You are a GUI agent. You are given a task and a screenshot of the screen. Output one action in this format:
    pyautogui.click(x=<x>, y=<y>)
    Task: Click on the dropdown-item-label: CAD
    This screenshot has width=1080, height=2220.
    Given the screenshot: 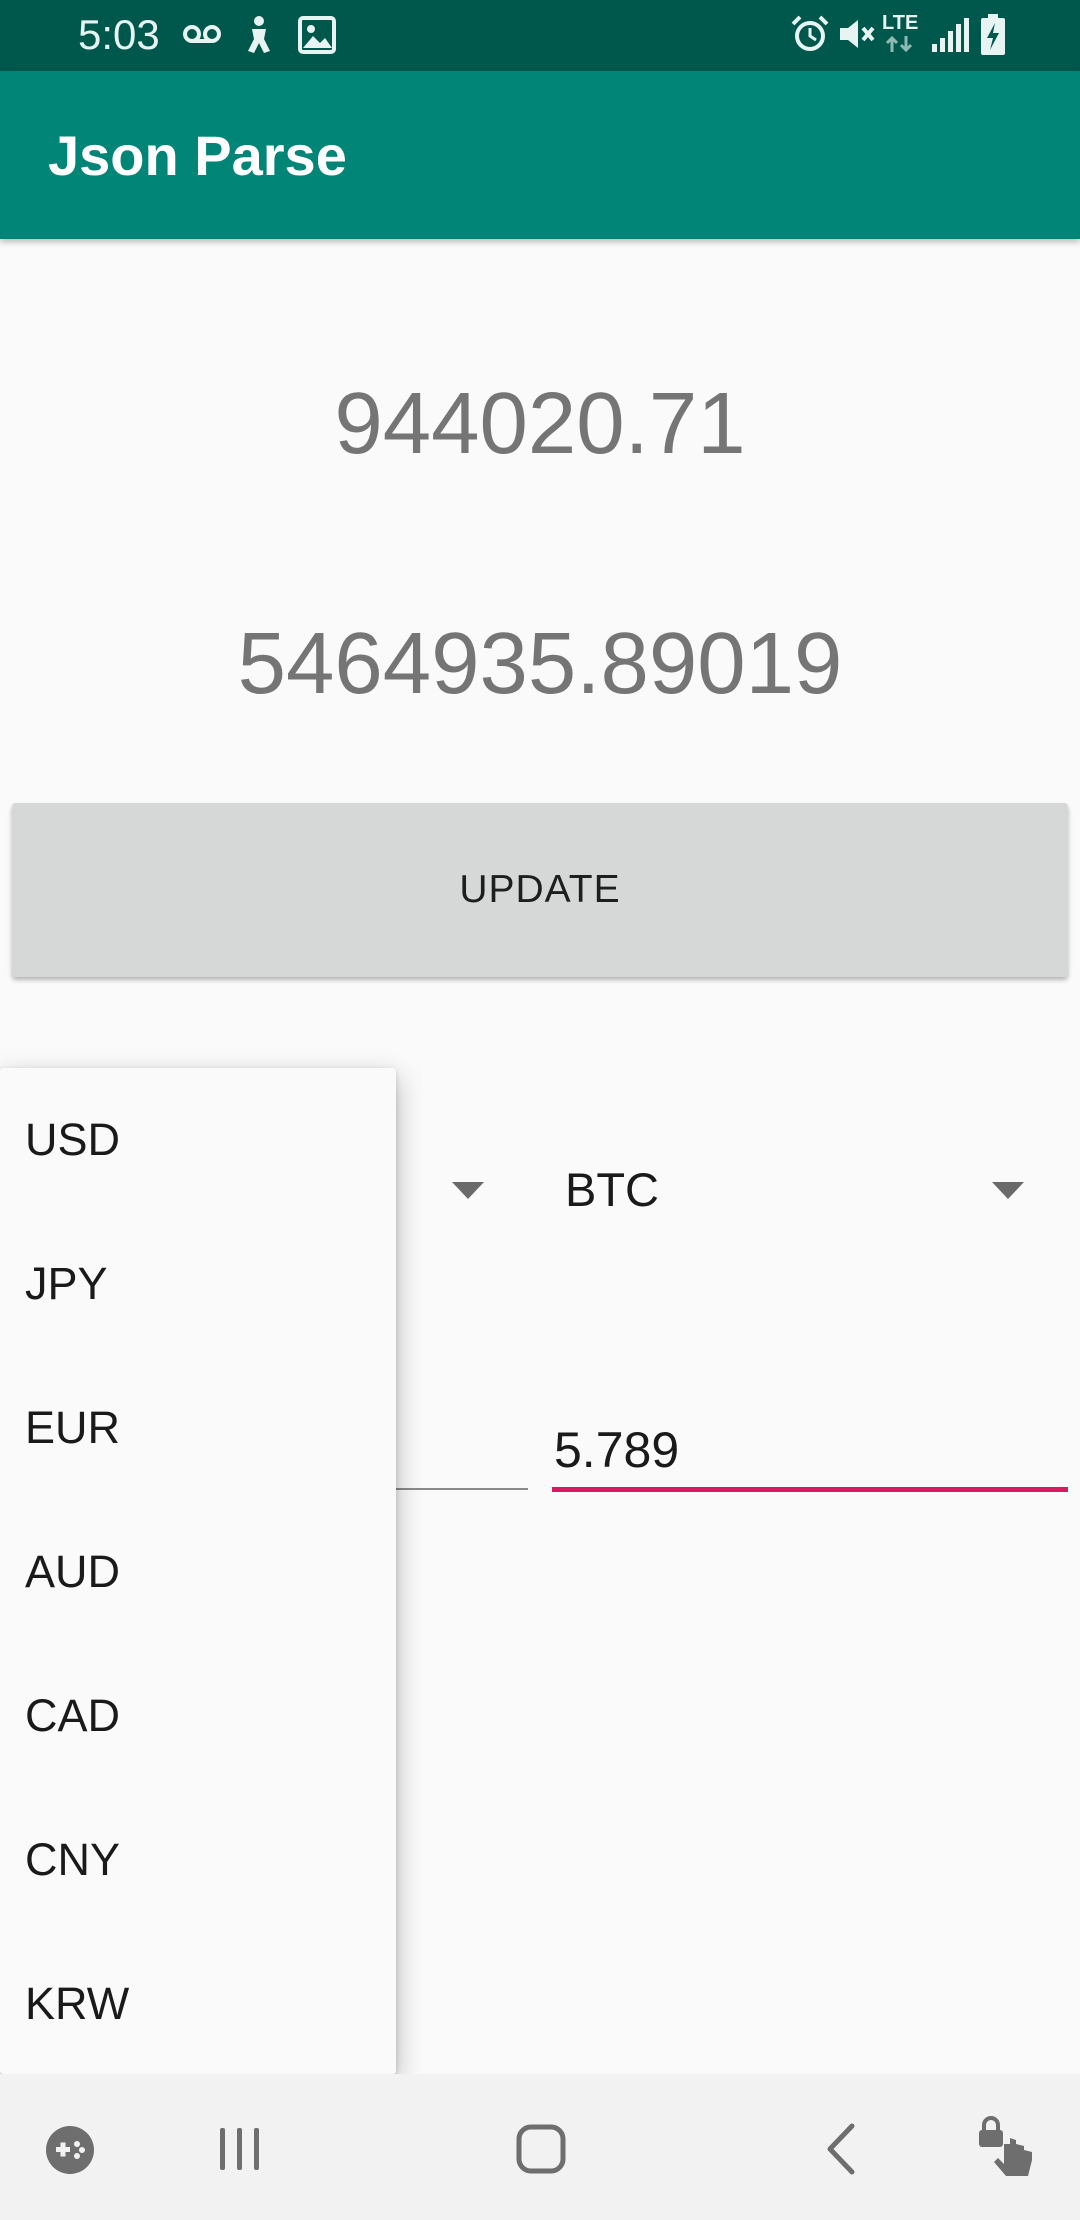 What is the action you would take?
    pyautogui.click(x=73, y=1715)
    